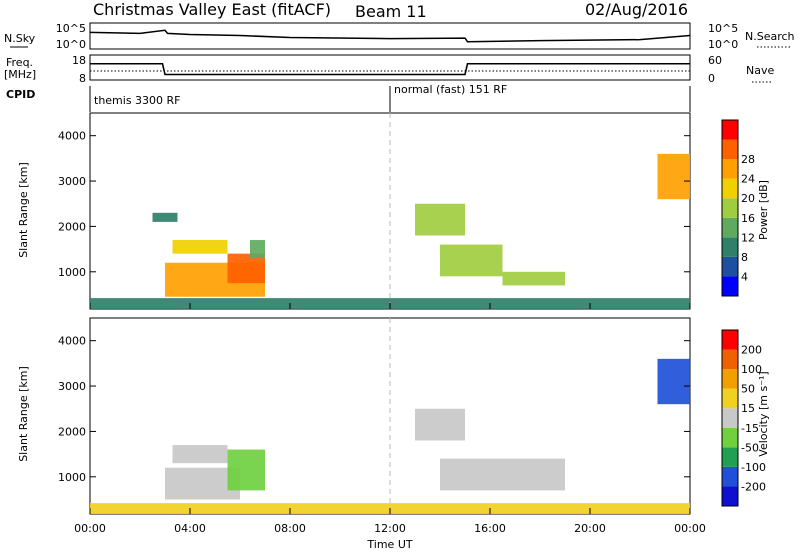 The width and height of the screenshot is (800, 554). Describe the element at coordinates (72, 341) in the screenshot. I see `vel-yticks-label-3: 4000` at that location.